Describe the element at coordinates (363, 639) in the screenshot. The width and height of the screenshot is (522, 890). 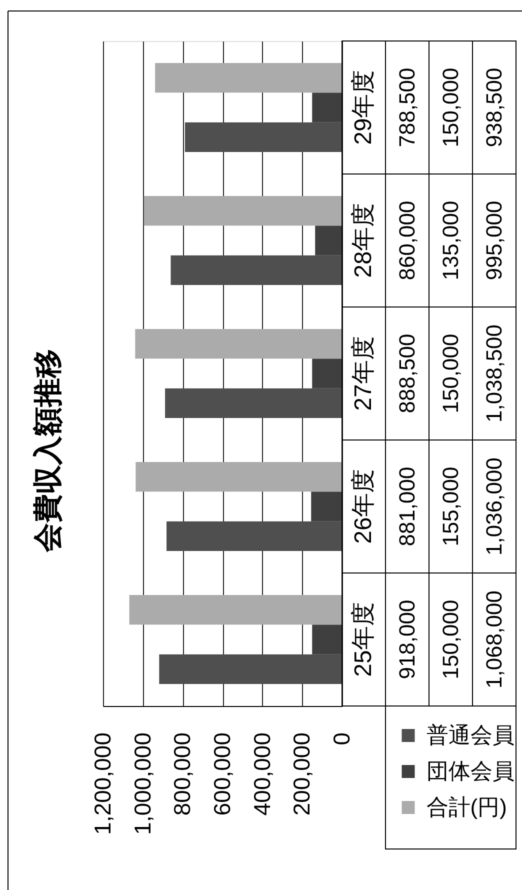
I see `y-tick-label: 25年度` at that location.